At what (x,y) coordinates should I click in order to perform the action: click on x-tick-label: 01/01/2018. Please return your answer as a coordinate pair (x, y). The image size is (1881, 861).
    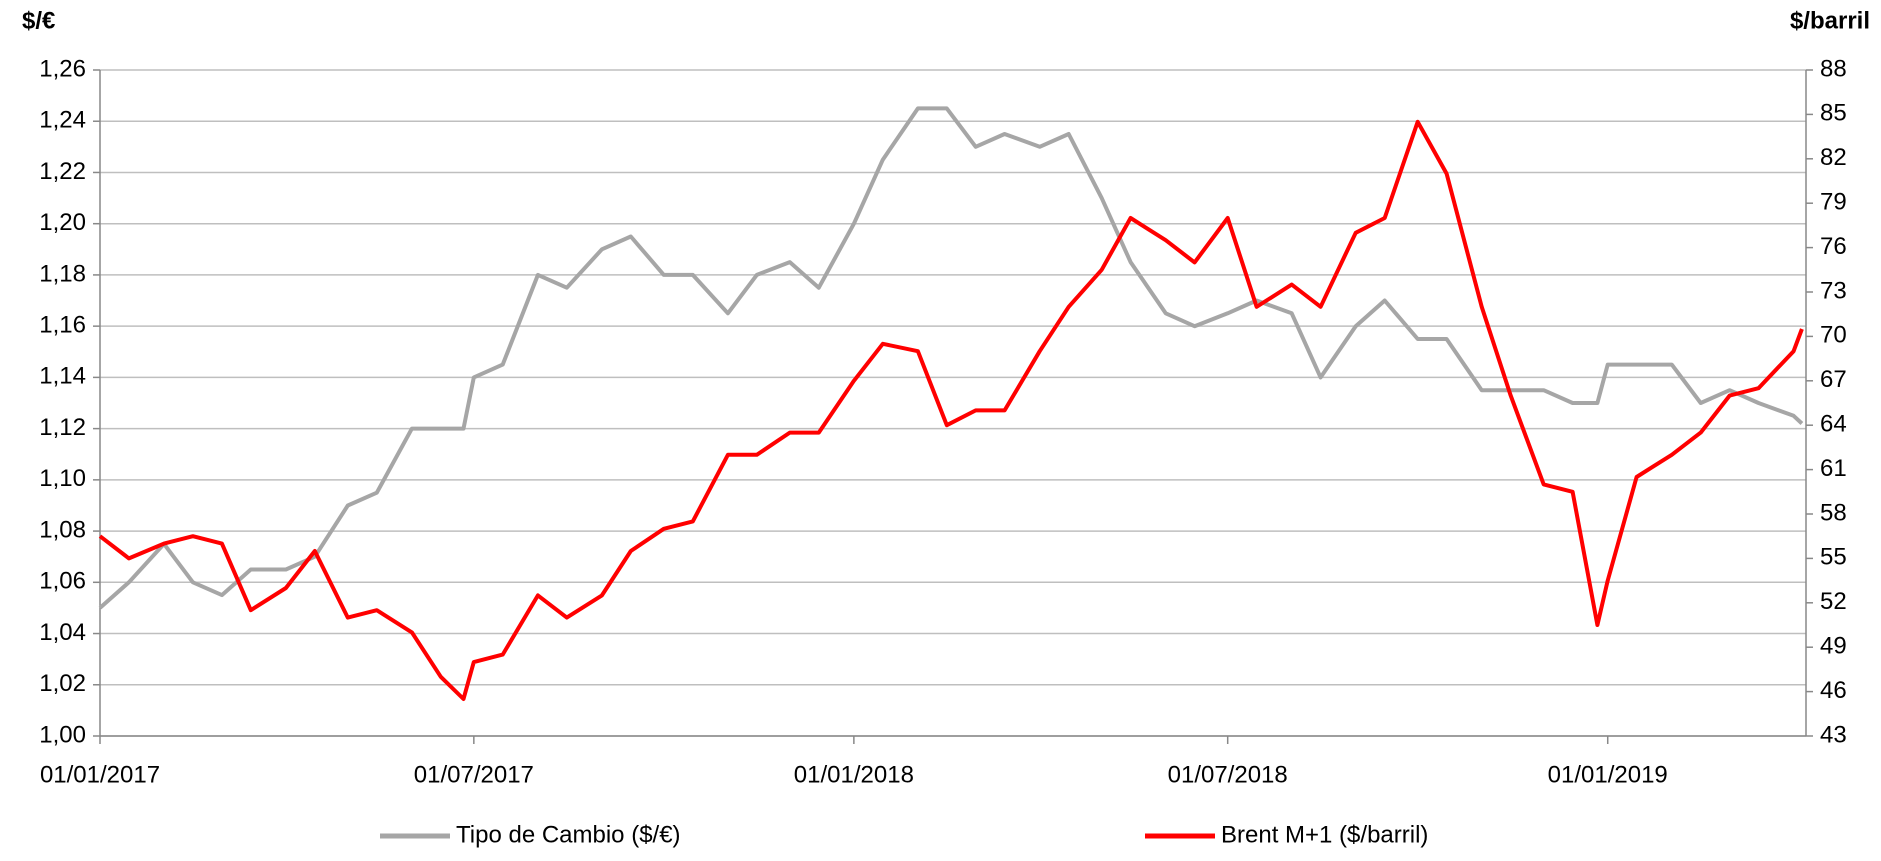
    Looking at the image, I should click on (854, 774).